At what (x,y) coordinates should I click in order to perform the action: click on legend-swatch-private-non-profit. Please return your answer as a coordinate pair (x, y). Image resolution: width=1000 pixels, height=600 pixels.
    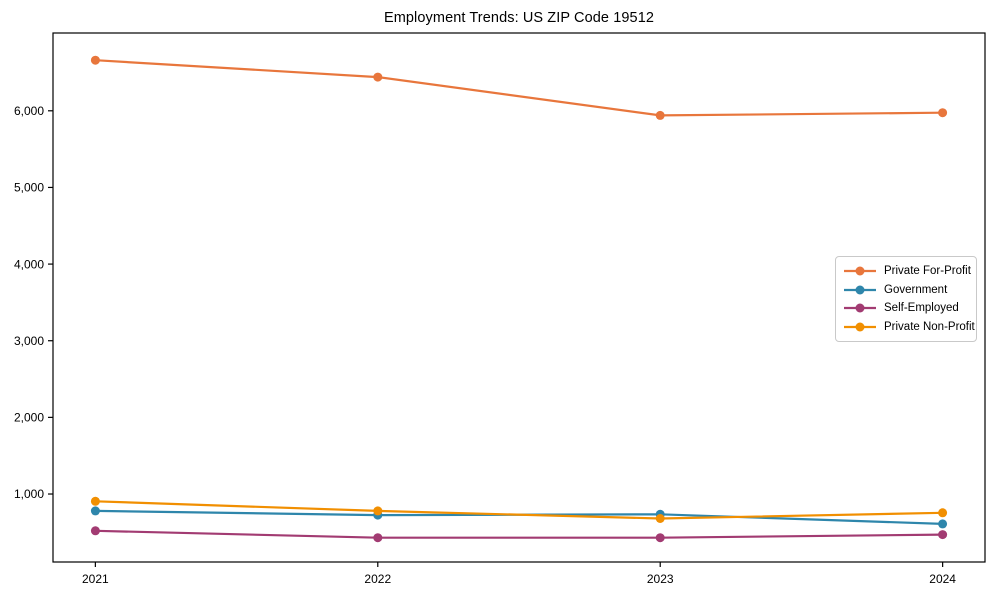
    Looking at the image, I should click on (860, 327).